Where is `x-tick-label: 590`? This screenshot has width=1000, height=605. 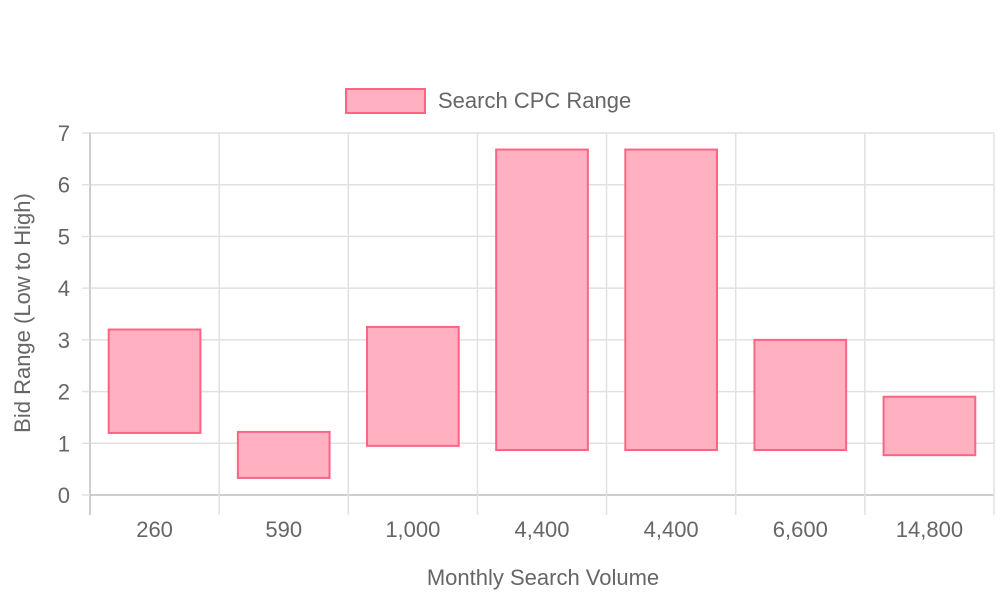 x-tick-label: 590 is located at coordinates (283, 529).